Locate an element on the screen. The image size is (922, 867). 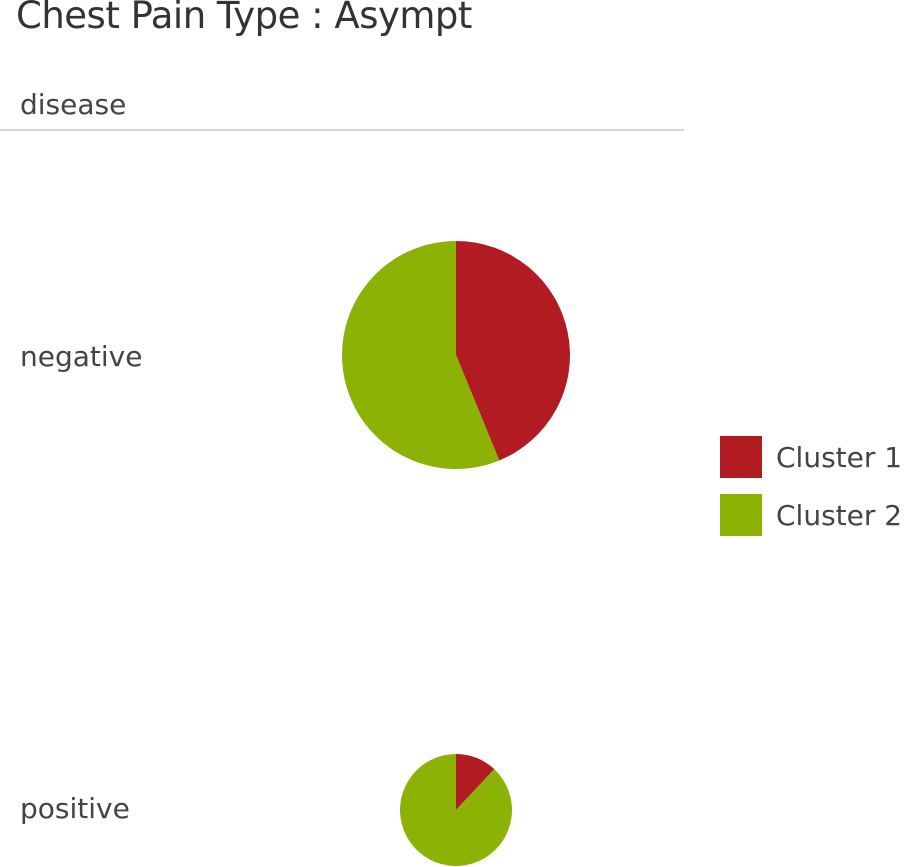
pie-negative is located at coordinates (455, 355).